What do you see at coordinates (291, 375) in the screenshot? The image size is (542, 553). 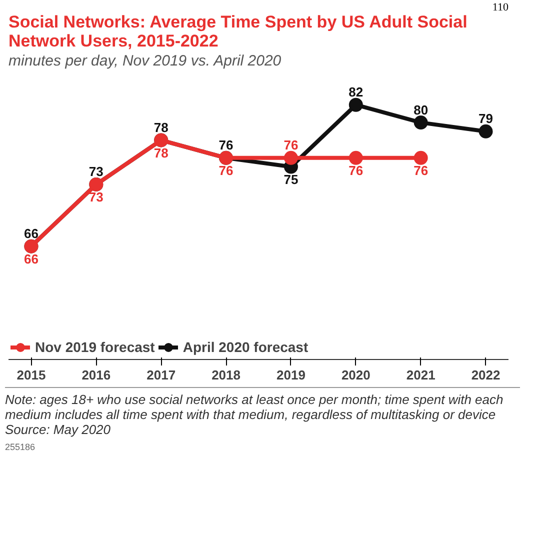 I see `x-tick-label: 2019` at bounding box center [291, 375].